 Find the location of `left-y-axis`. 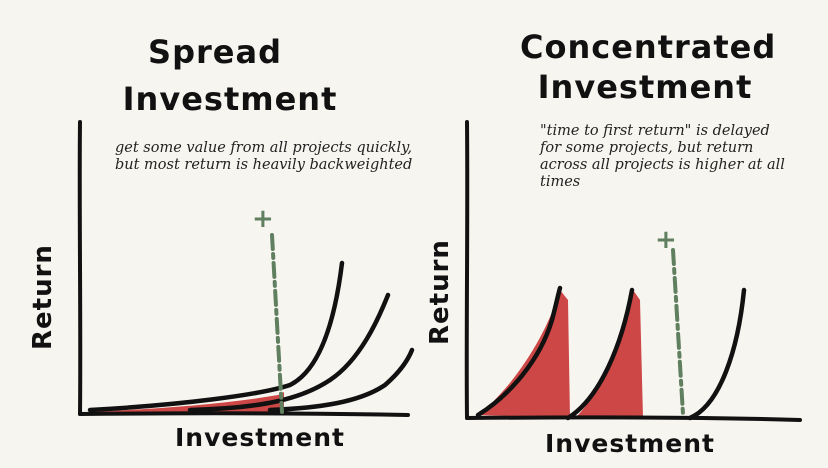

left-y-axis is located at coordinates (80, 268).